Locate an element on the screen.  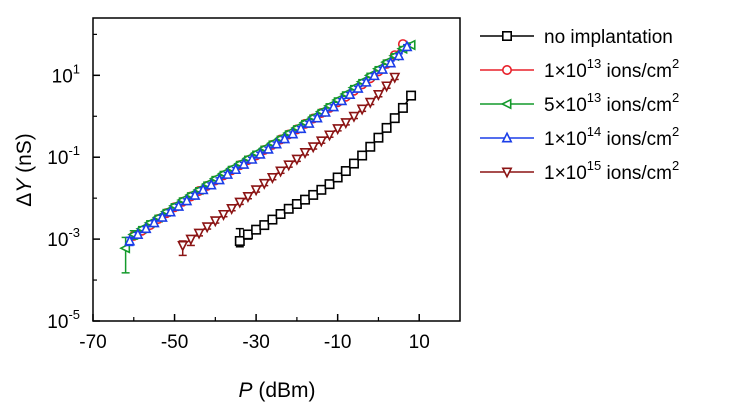
legend-label: 5×1013 ions/cm2 is located at coordinates (611, 103).